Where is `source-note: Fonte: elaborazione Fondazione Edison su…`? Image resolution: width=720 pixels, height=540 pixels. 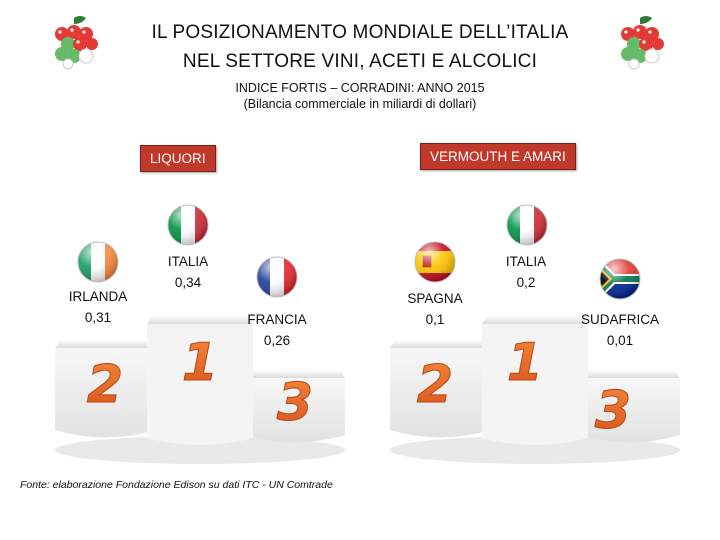 source-note: Fonte: elaborazione Fondazione Edison su… is located at coordinates (176, 485).